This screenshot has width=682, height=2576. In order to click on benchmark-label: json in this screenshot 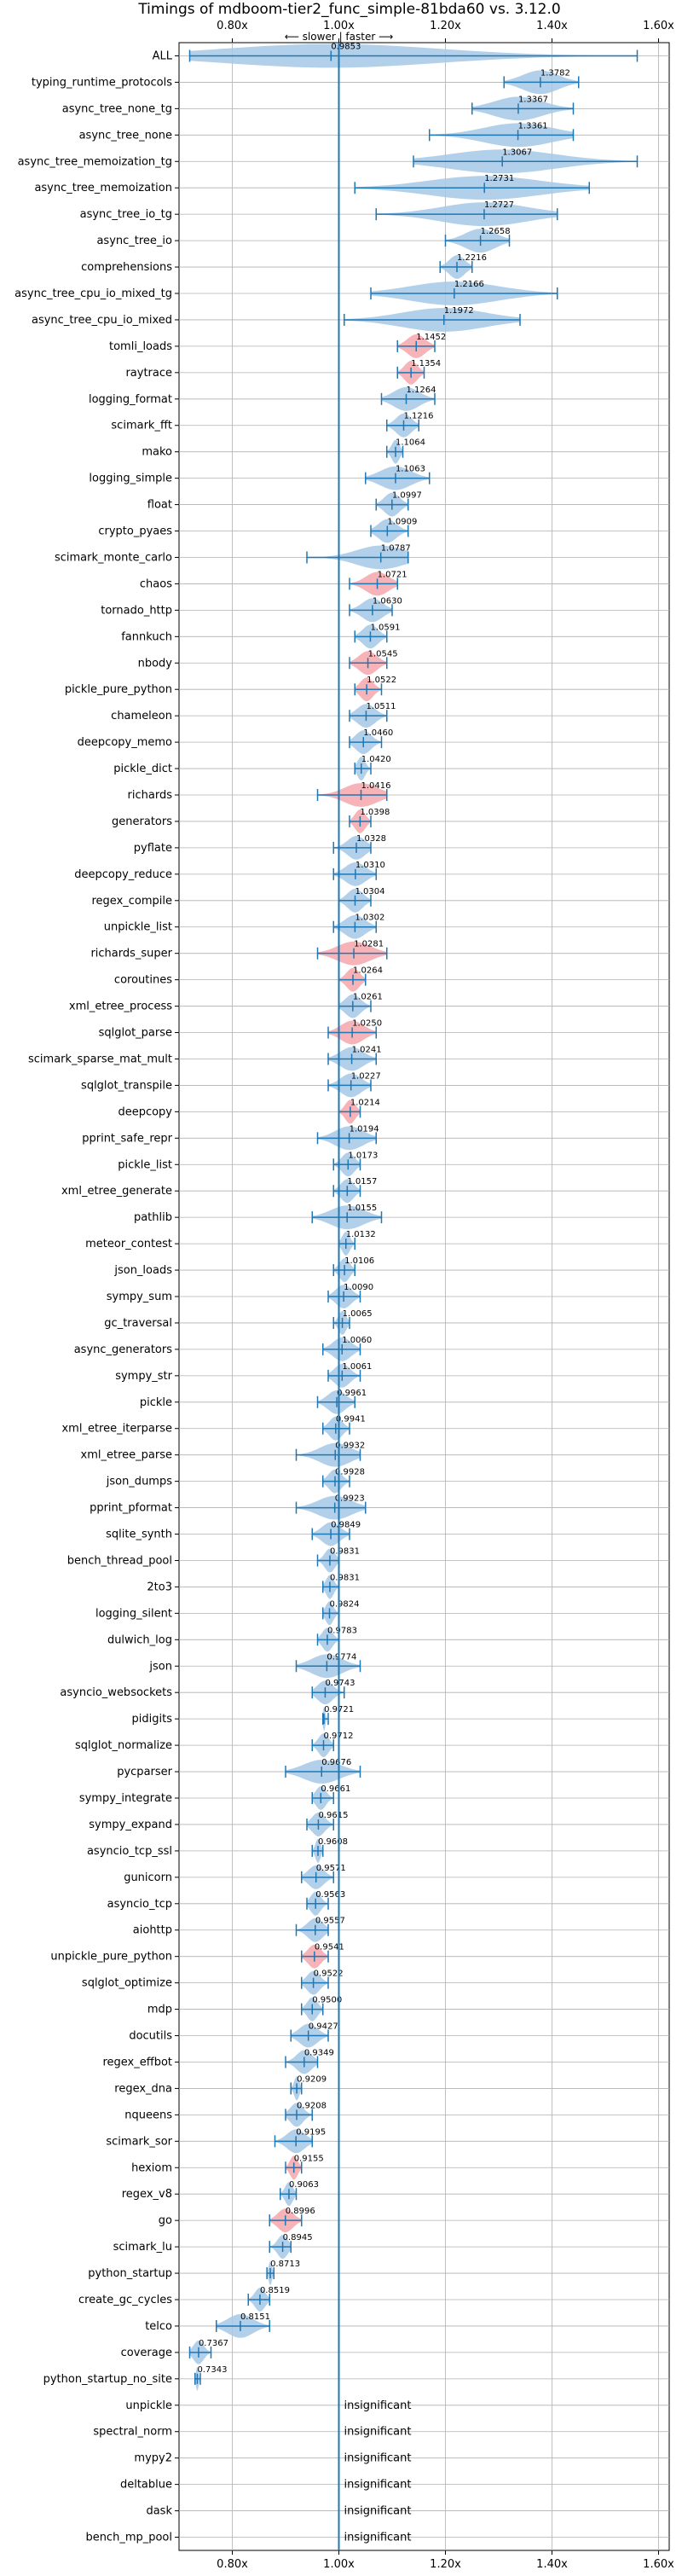, I will do `click(160, 1666)`.